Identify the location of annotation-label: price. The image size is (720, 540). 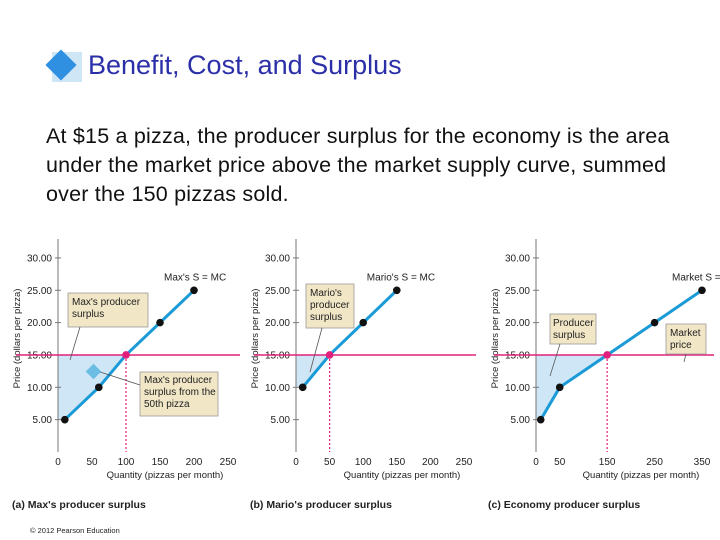
(681, 345).